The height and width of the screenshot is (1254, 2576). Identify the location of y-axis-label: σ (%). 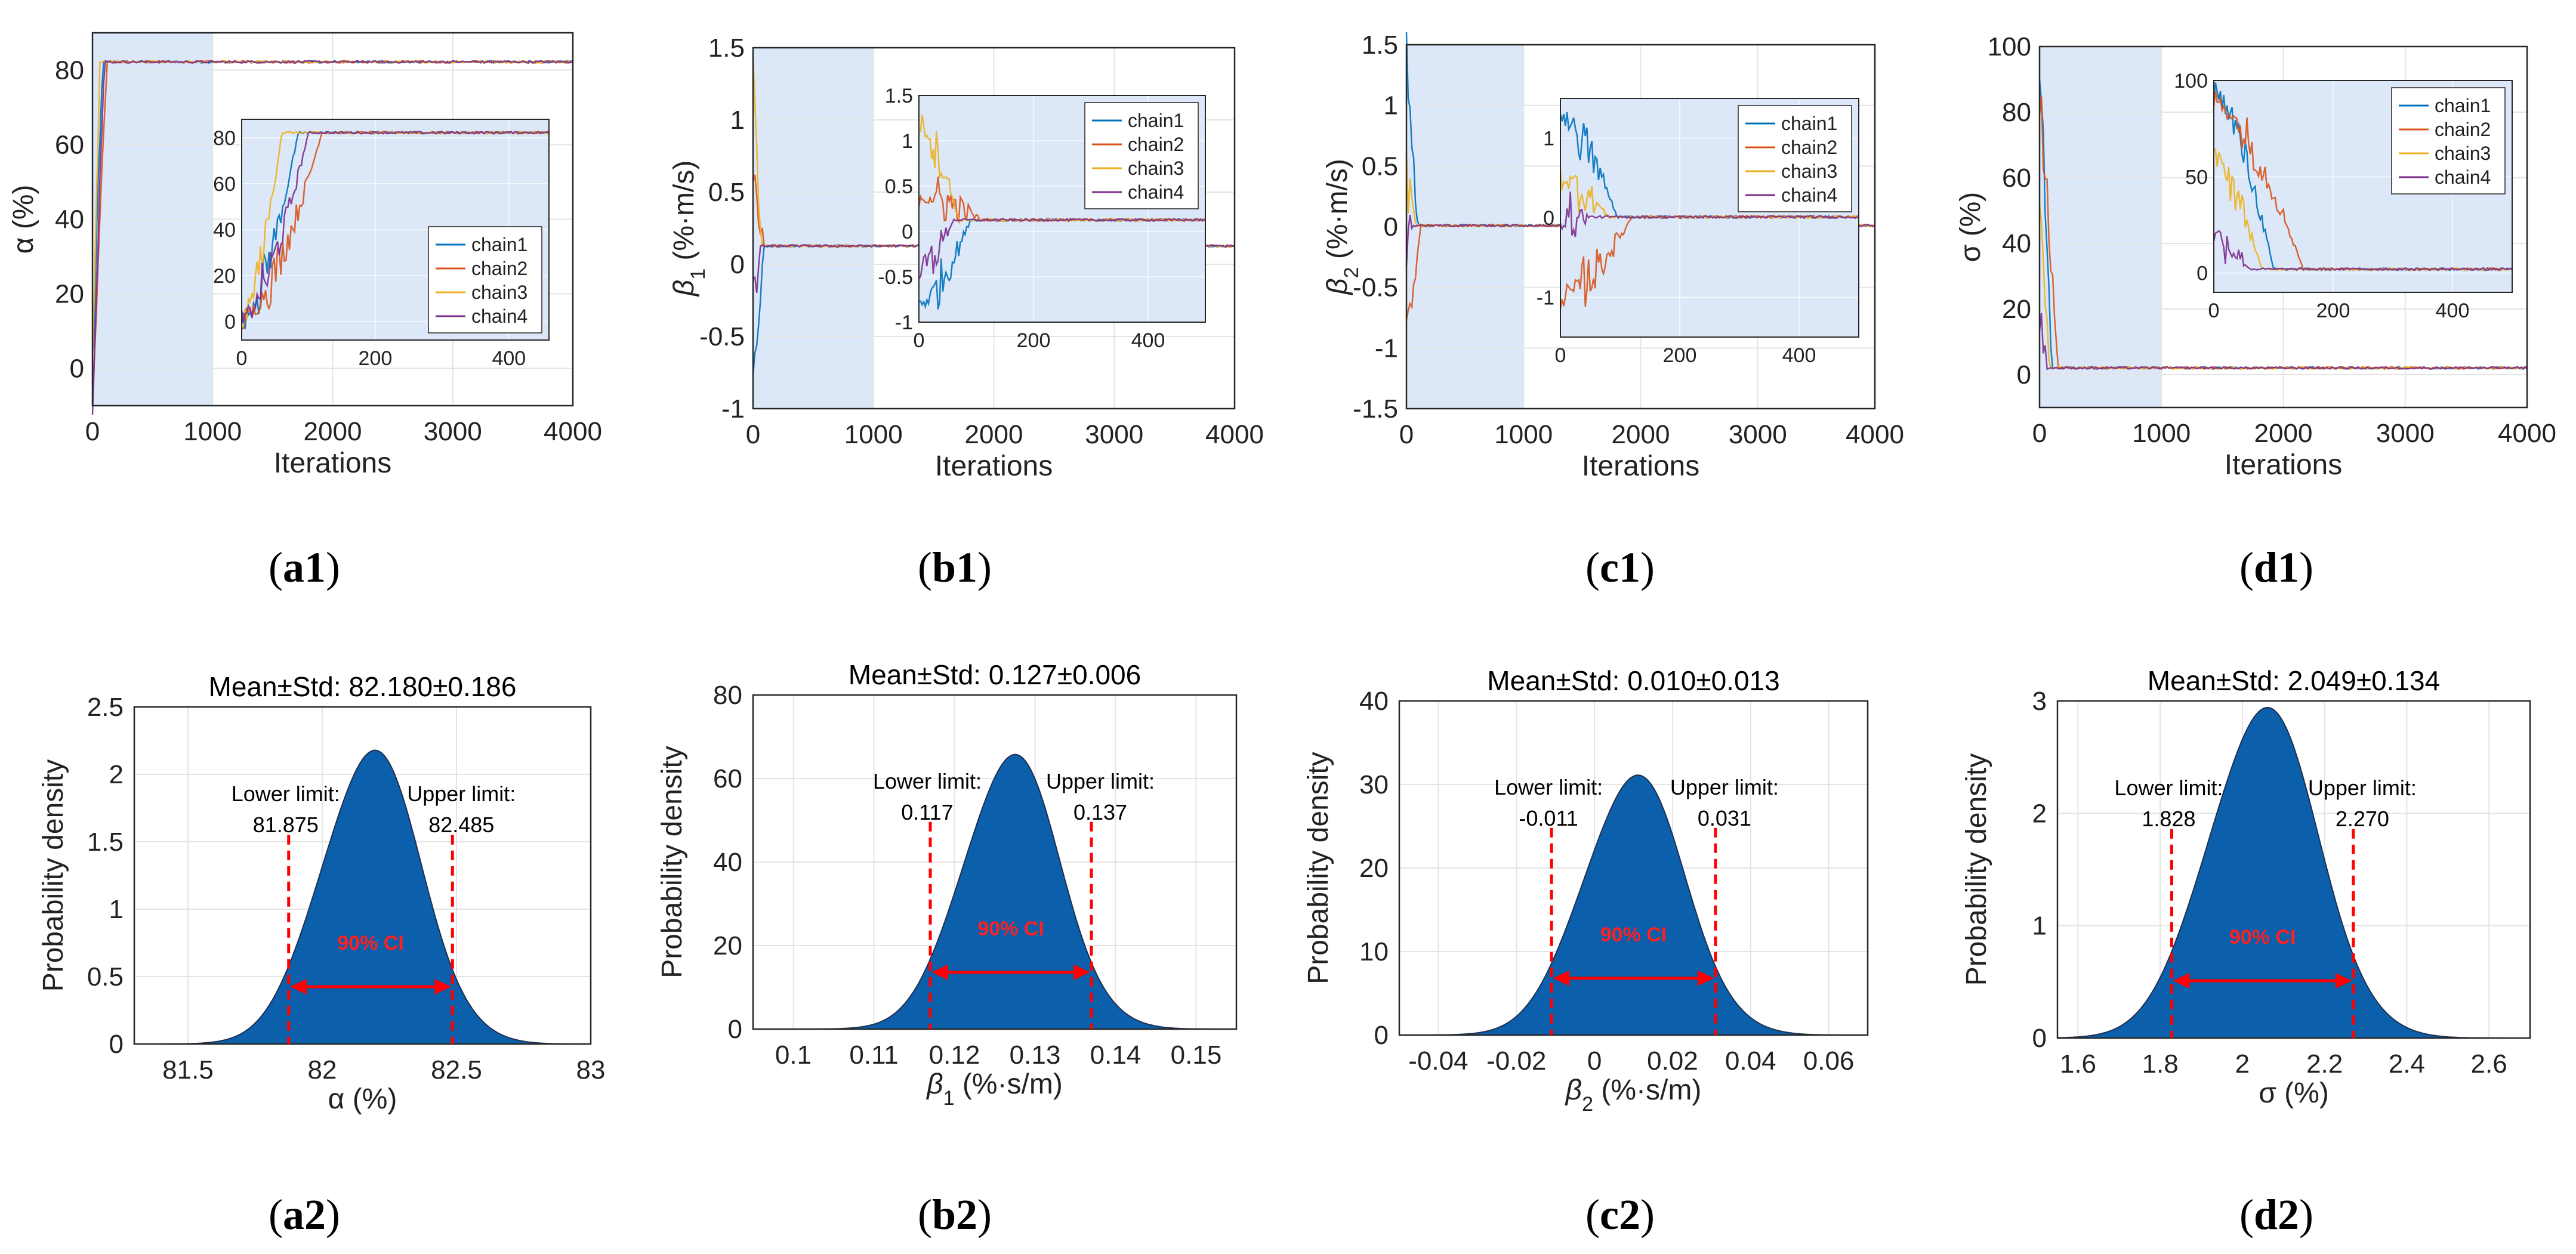
(1971, 227).